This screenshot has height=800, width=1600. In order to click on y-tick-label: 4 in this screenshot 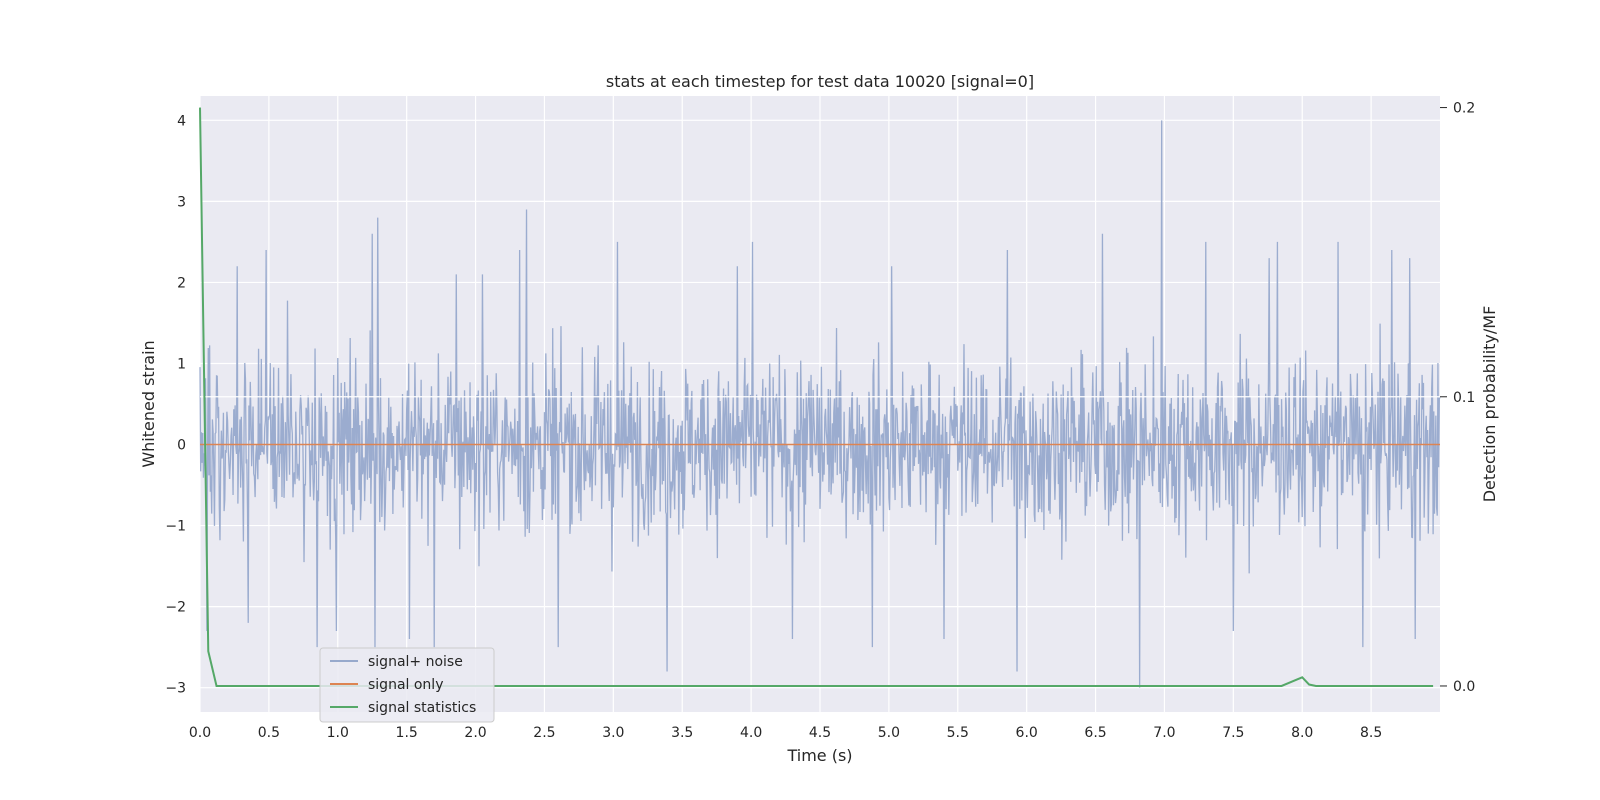, I will do `click(181, 121)`.